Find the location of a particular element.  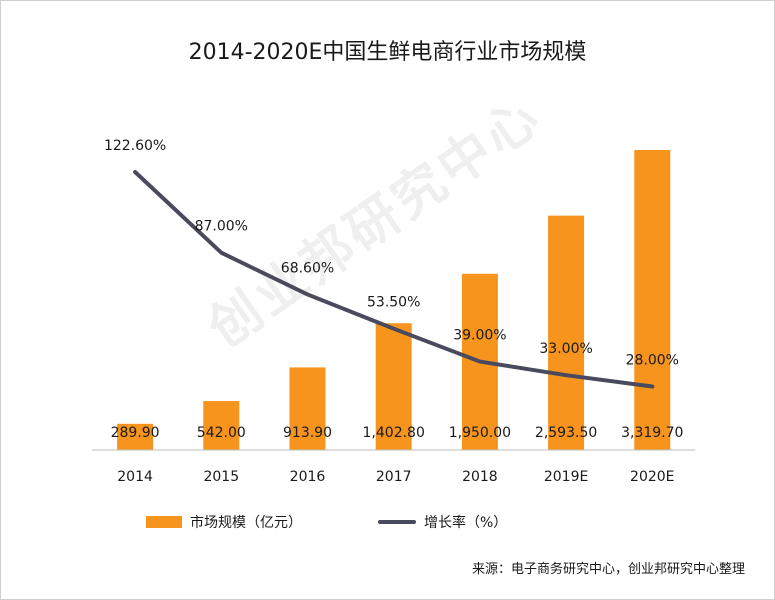

x-tick-label-2019E: 2019E is located at coordinates (566, 477).